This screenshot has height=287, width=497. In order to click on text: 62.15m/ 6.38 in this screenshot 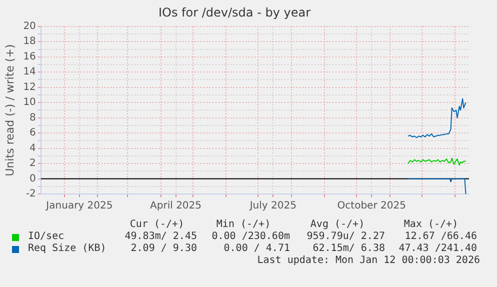, I will do `click(348, 249)`.